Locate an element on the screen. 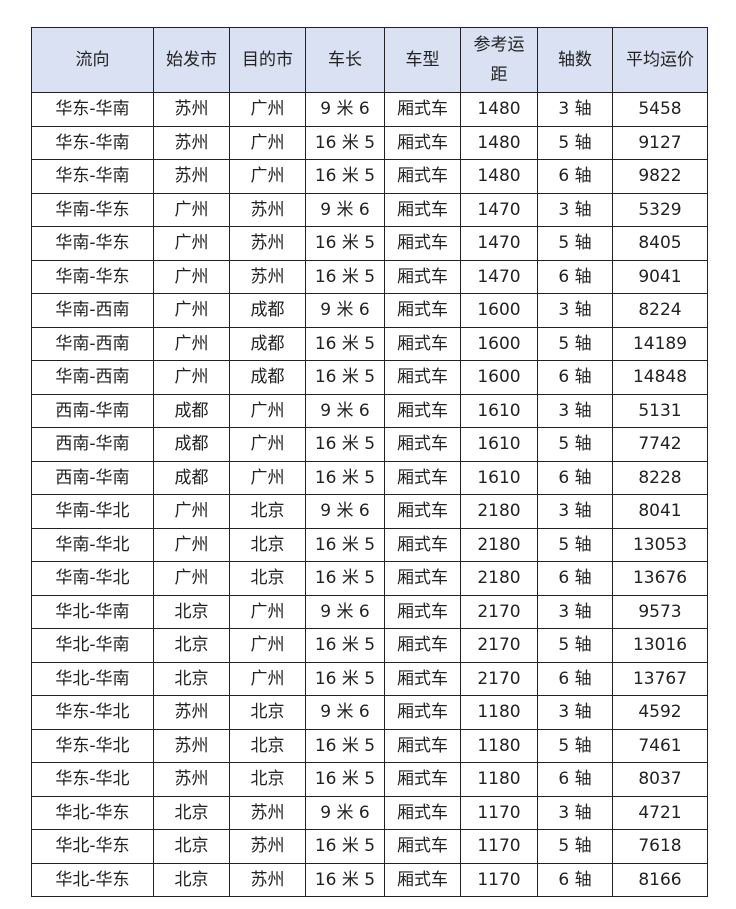  cell-average-price: 7618 is located at coordinates (660, 846).